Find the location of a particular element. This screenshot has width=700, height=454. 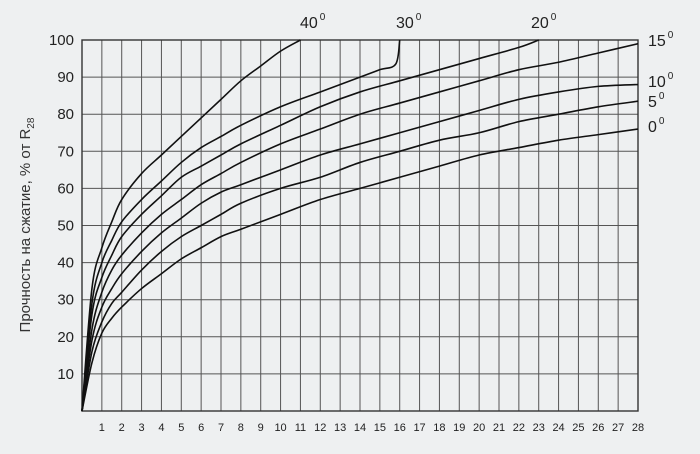

series-label-value: 30 is located at coordinates (405, 23).